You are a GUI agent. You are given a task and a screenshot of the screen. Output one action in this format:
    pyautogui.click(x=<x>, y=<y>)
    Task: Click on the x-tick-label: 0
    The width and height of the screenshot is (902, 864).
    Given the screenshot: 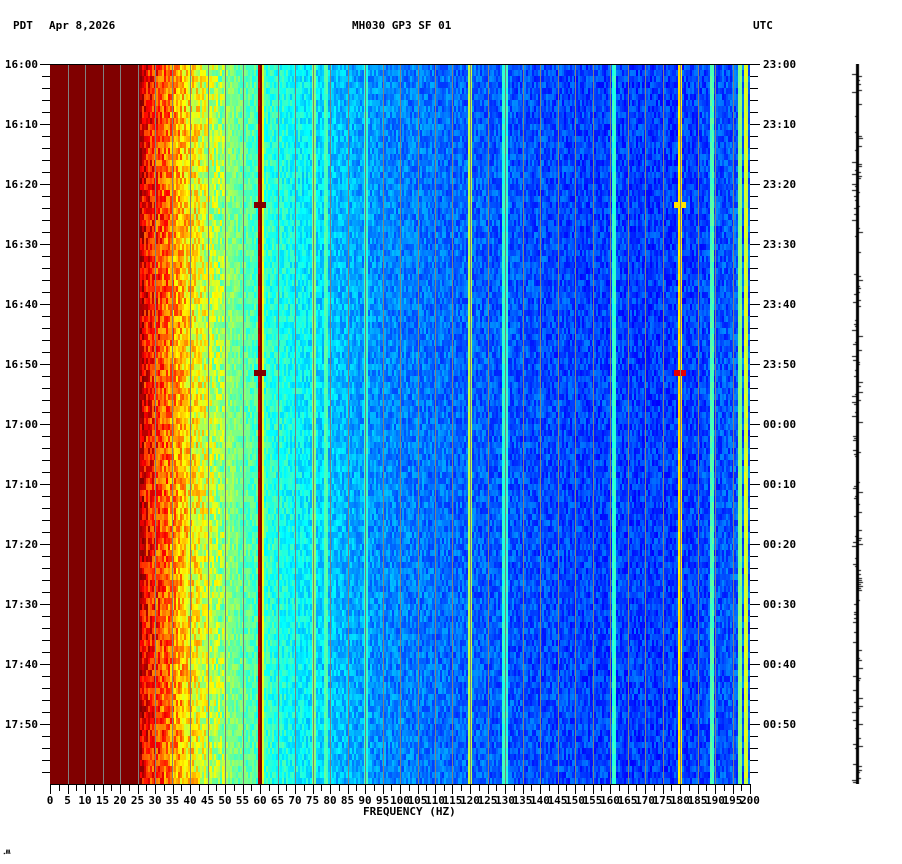 What is the action you would take?
    pyautogui.click(x=50, y=800)
    